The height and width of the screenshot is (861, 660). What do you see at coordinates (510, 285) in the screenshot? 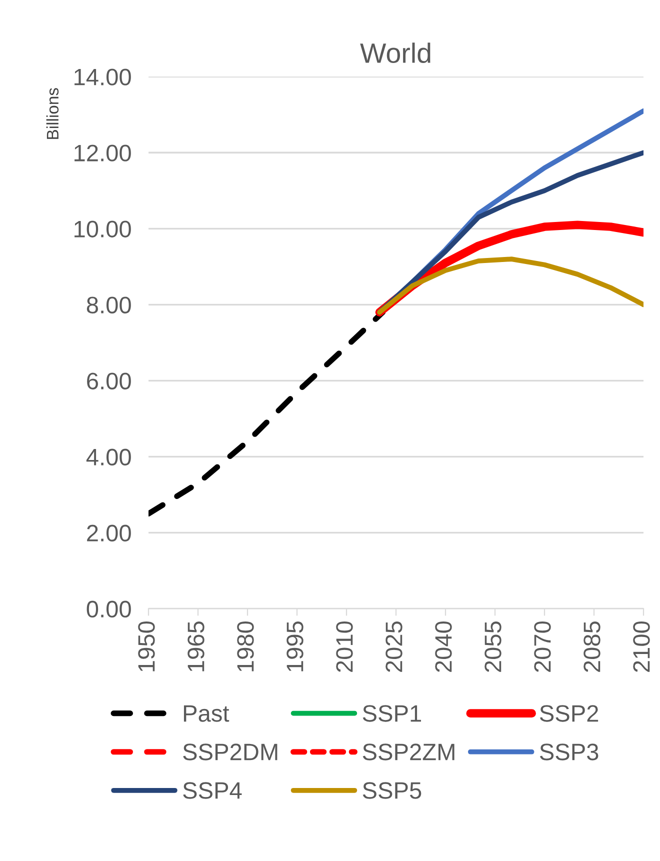
I see `line-series` at bounding box center [510, 285].